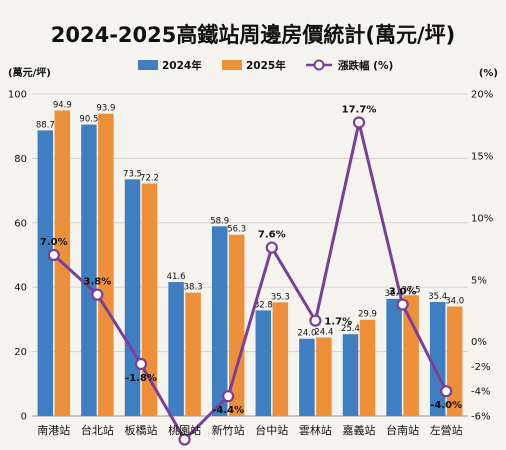 The height and width of the screenshot is (450, 506). What do you see at coordinates (53, 430) in the screenshot?
I see `category-label: 南港站` at bounding box center [53, 430].